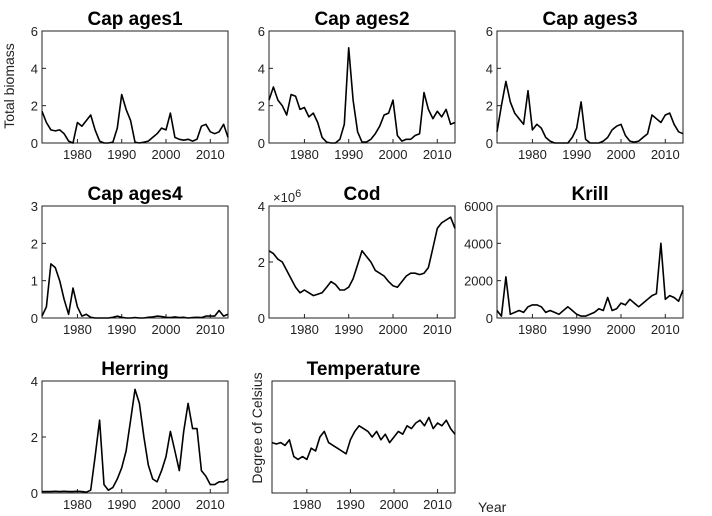  Describe the element at coordinates (9, 86) in the screenshot. I see `y-axis-label: Total biomass` at that location.